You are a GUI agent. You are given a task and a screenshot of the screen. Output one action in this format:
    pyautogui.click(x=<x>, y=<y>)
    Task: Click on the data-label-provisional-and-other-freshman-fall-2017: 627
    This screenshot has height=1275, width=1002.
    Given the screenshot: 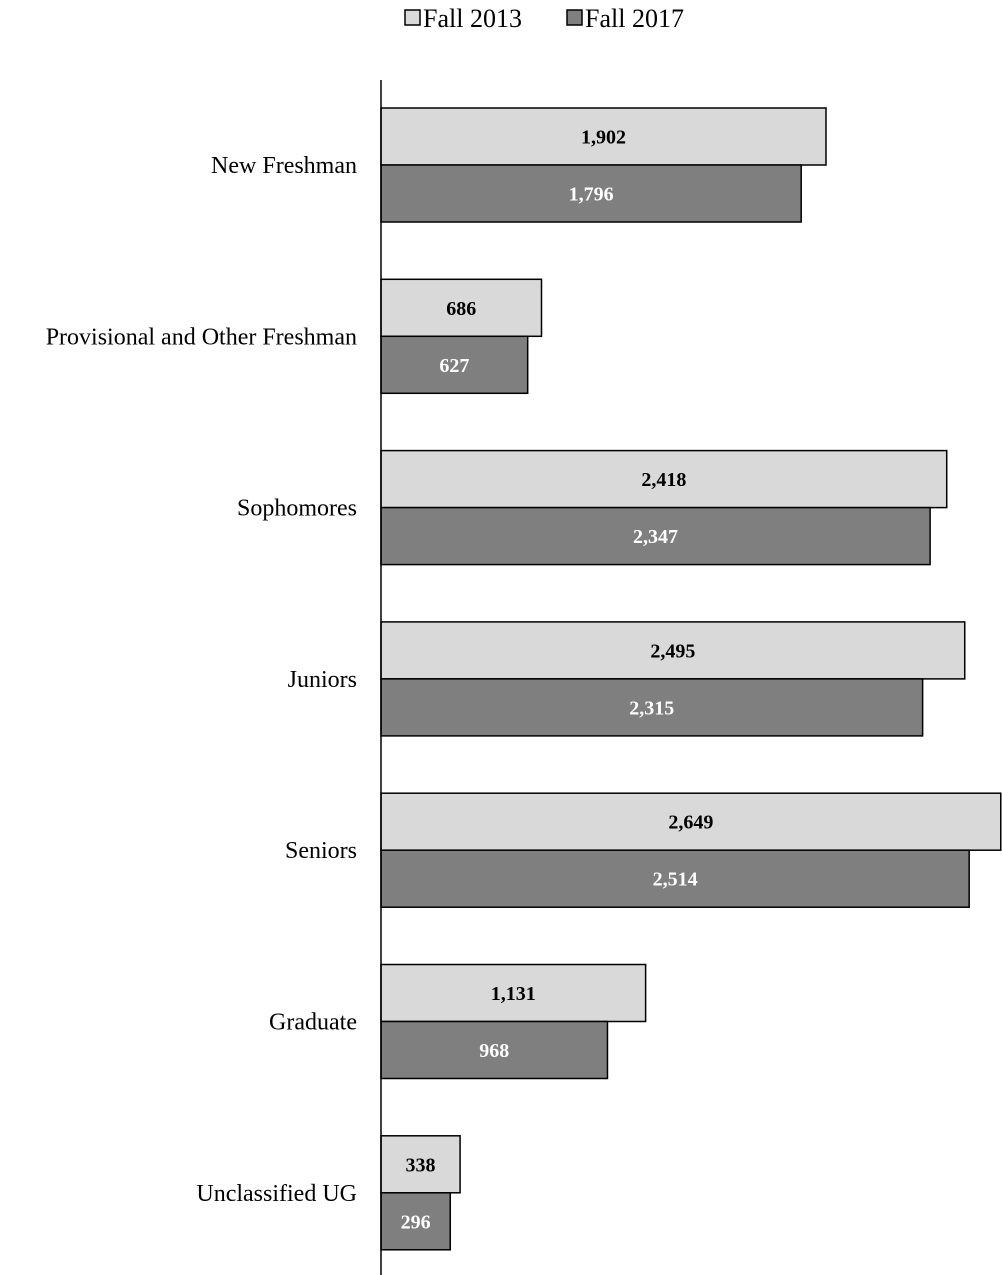 What is the action you would take?
    pyautogui.click(x=454, y=366)
    